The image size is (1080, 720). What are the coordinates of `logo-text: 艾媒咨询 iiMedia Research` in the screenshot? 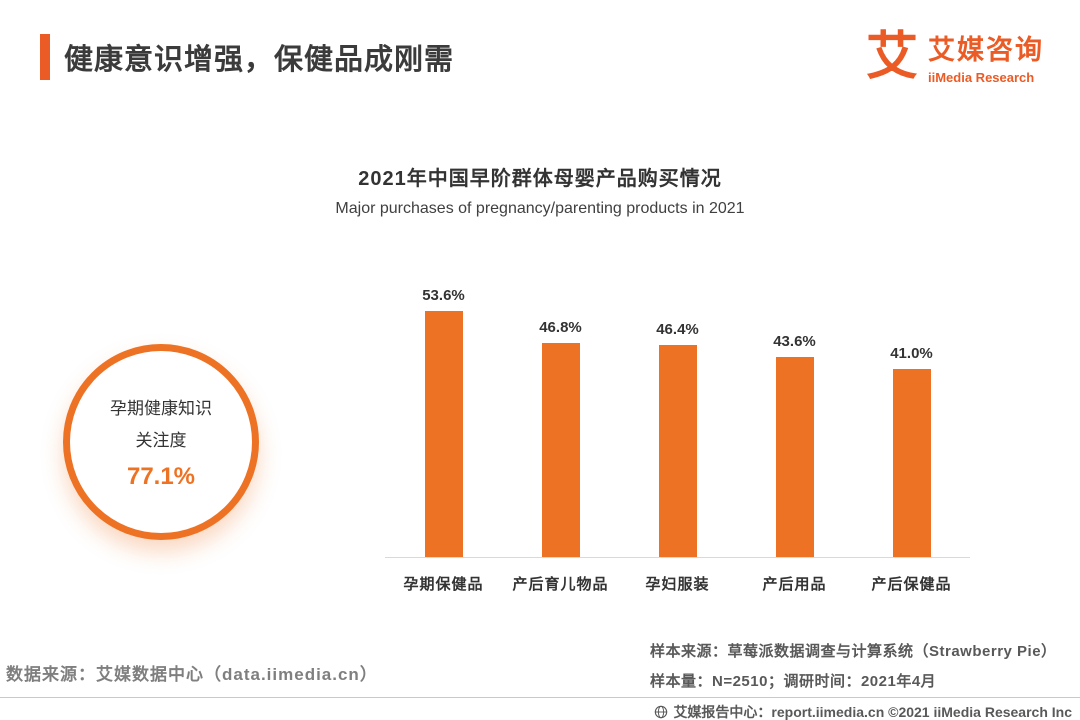 It's located at (986, 56).